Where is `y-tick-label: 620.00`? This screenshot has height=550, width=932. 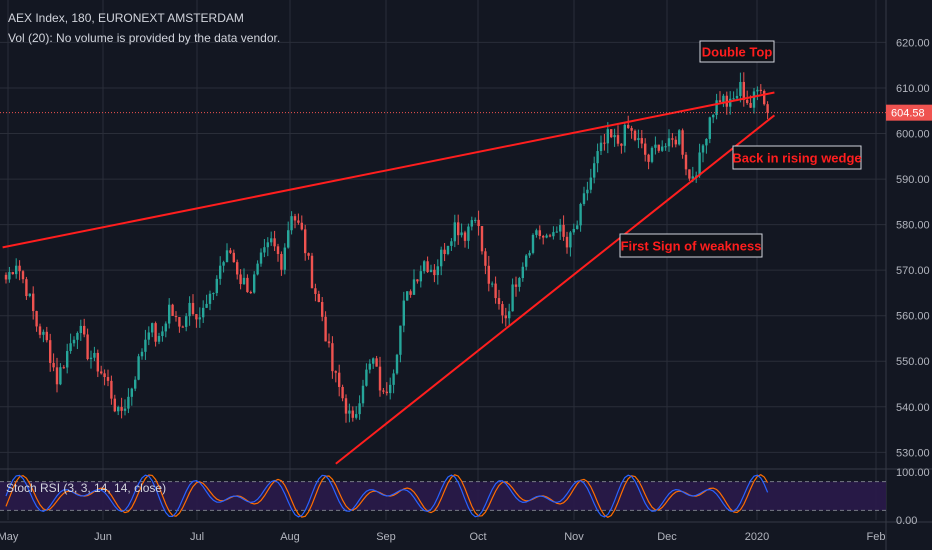 y-tick-label: 620.00 is located at coordinates (913, 43).